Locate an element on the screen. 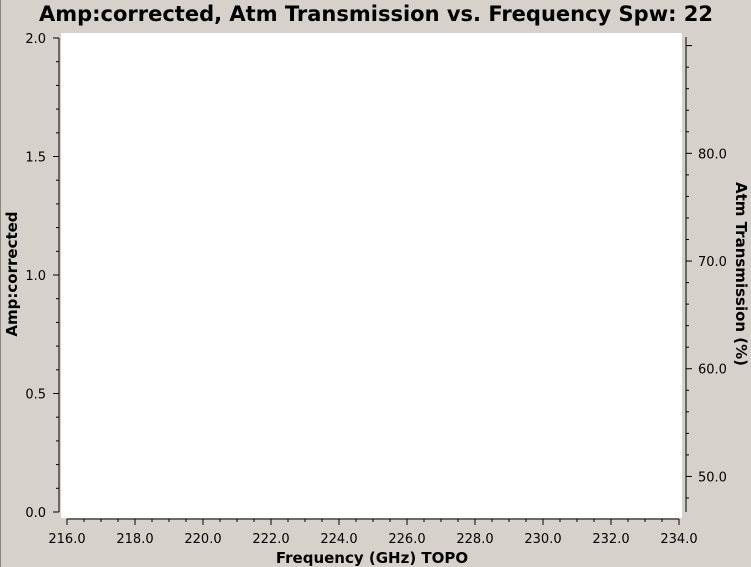  y-tick-label: 1.0 is located at coordinates (35, 276).